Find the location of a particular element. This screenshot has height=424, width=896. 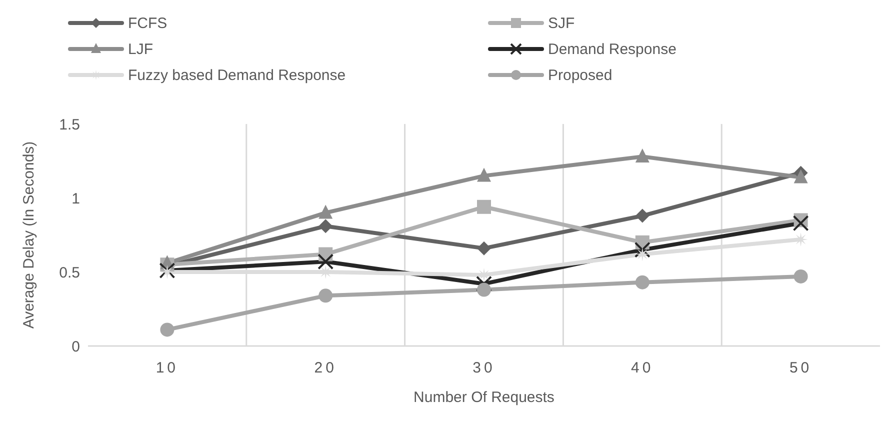

x-tick-label: 10 is located at coordinates (167, 368).